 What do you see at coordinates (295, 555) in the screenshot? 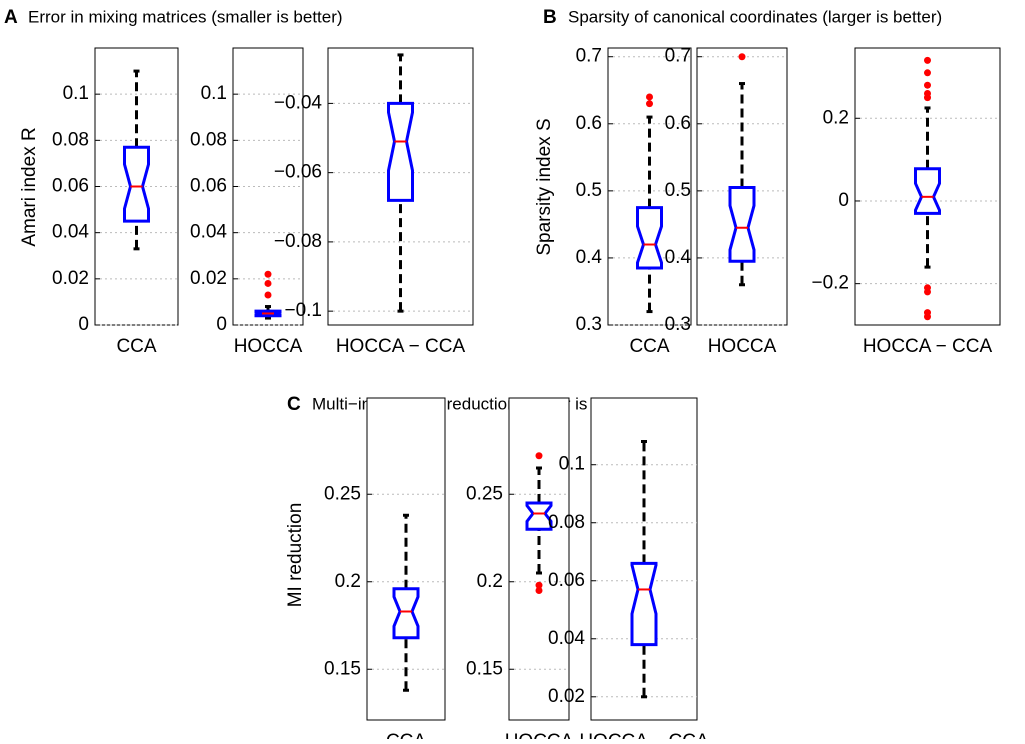
I see `y-axis-label: MI reduction` at bounding box center [295, 555].